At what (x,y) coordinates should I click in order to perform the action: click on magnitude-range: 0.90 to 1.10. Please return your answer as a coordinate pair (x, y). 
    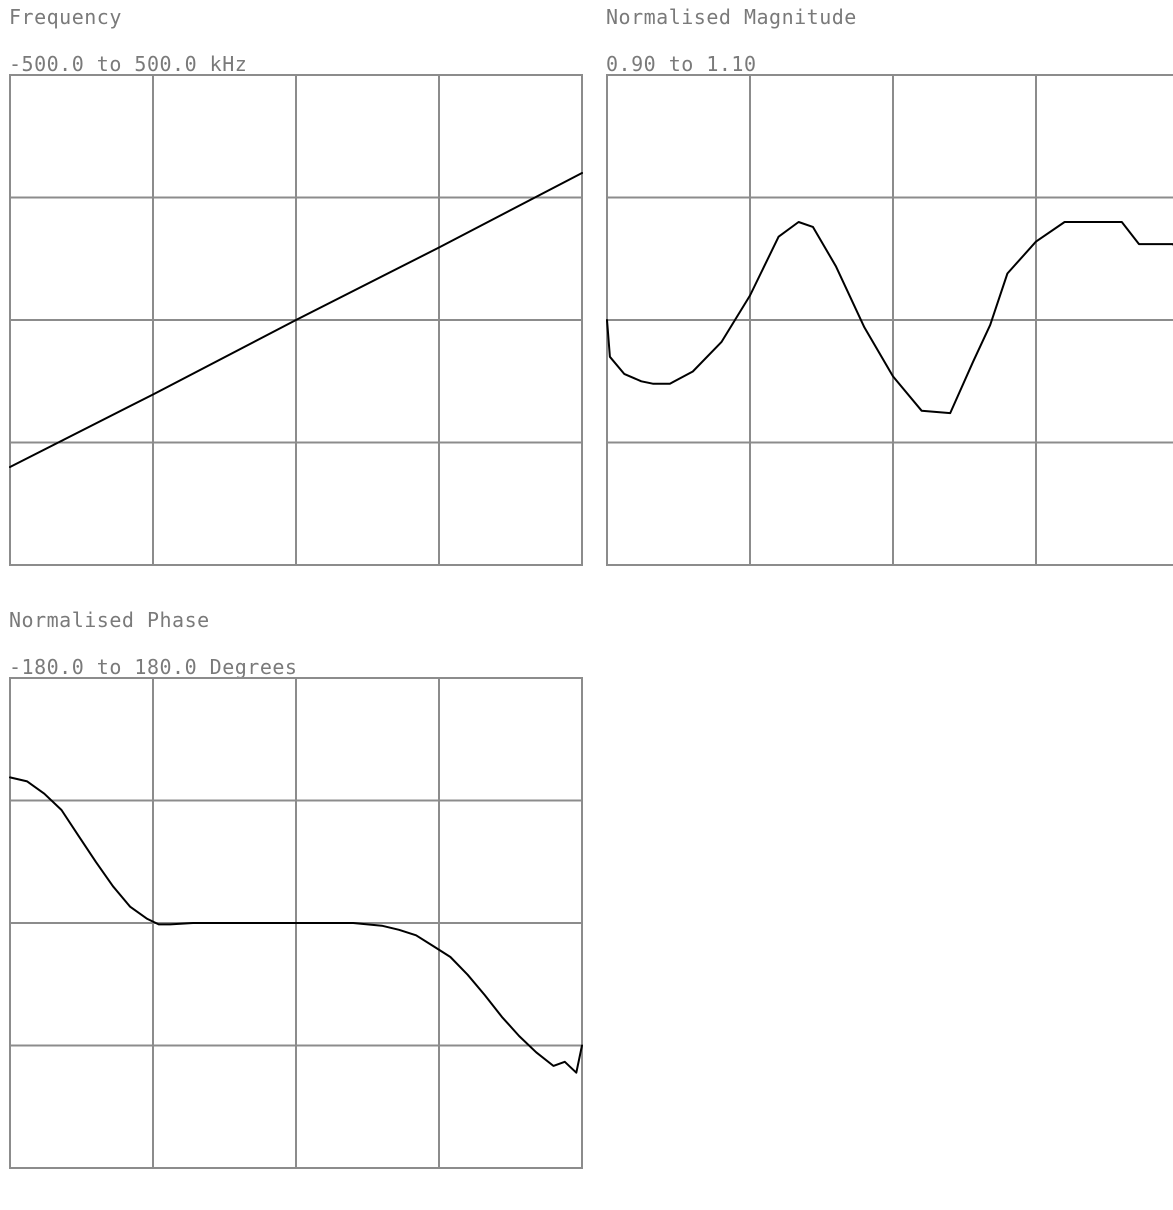
    Looking at the image, I should click on (681, 64).